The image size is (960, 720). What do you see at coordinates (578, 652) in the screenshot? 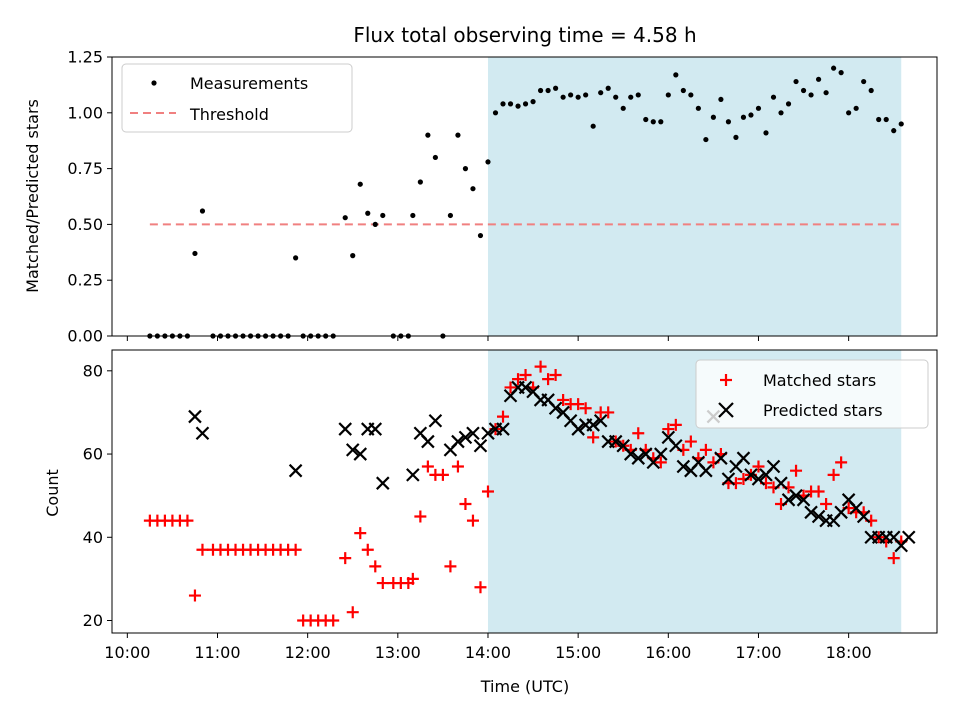
I see `count-x-tick-label: 15:00` at bounding box center [578, 652].